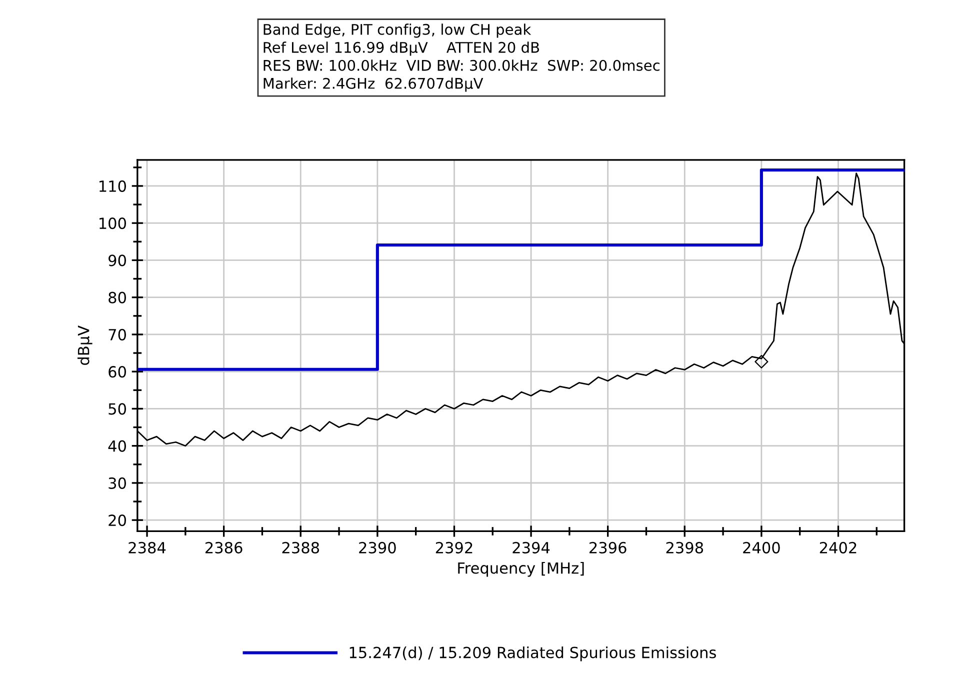 The width and height of the screenshot is (961, 675). What do you see at coordinates (117, 298) in the screenshot?
I see `y-tick-label: 80` at bounding box center [117, 298].